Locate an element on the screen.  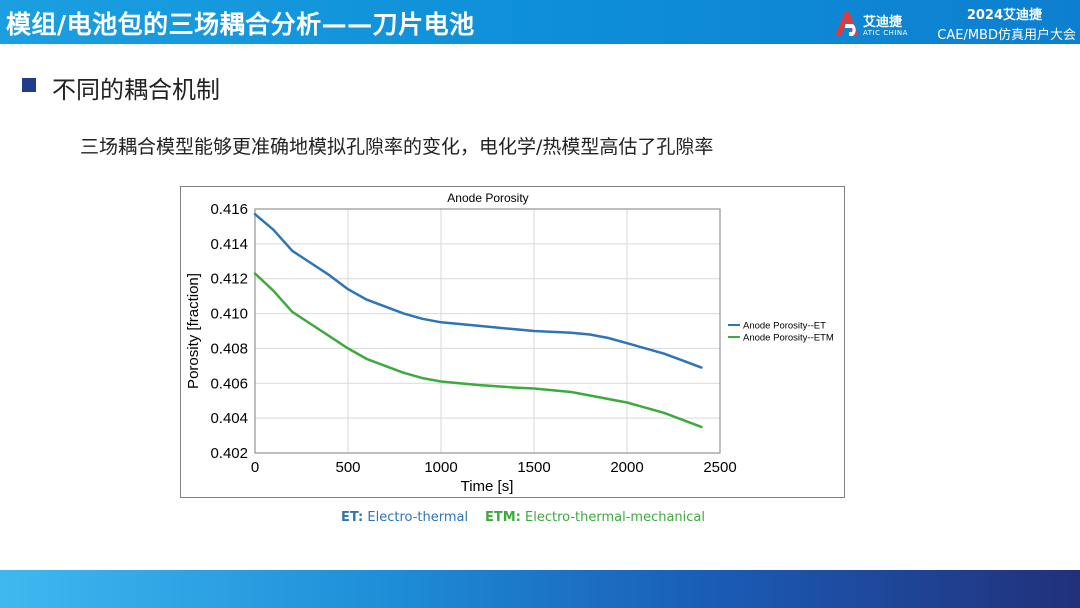
et-definition: ET: Electro-thermal is located at coordinates (404, 517).